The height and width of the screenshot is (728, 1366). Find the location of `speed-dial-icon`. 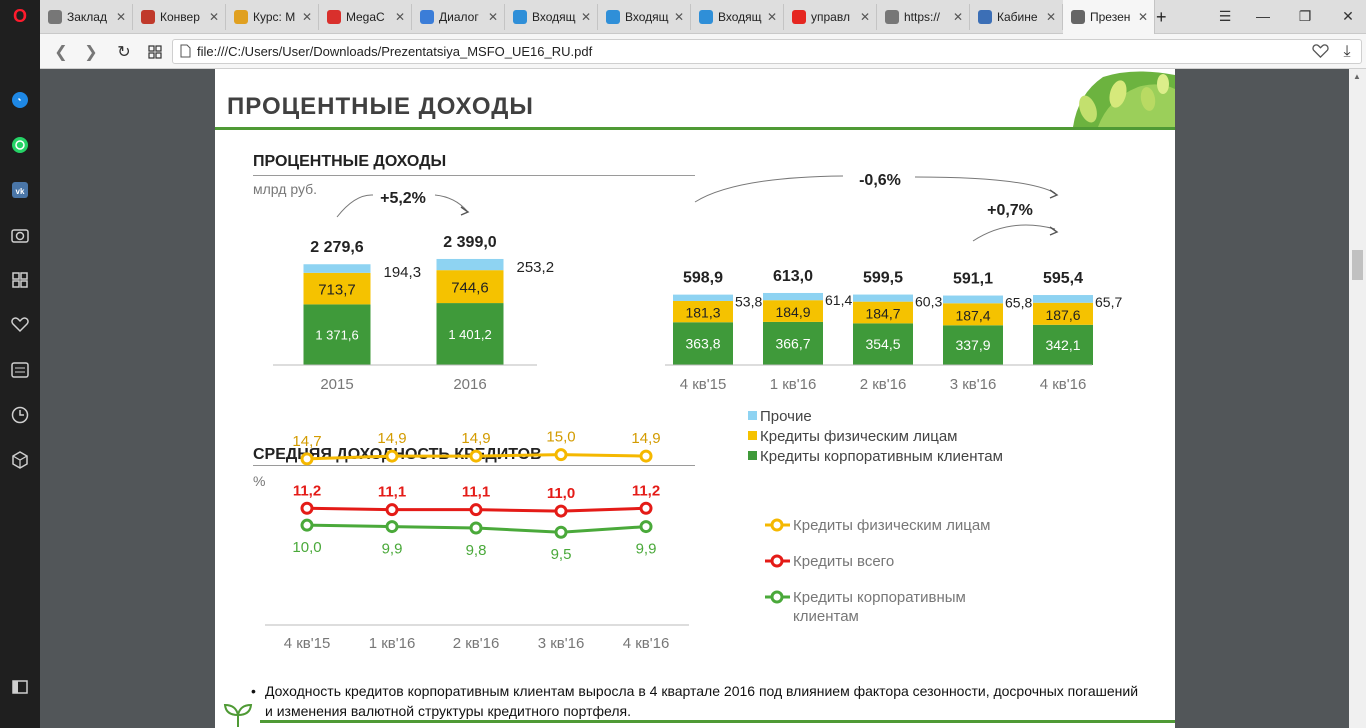

speed-dial-icon is located at coordinates (20, 280).